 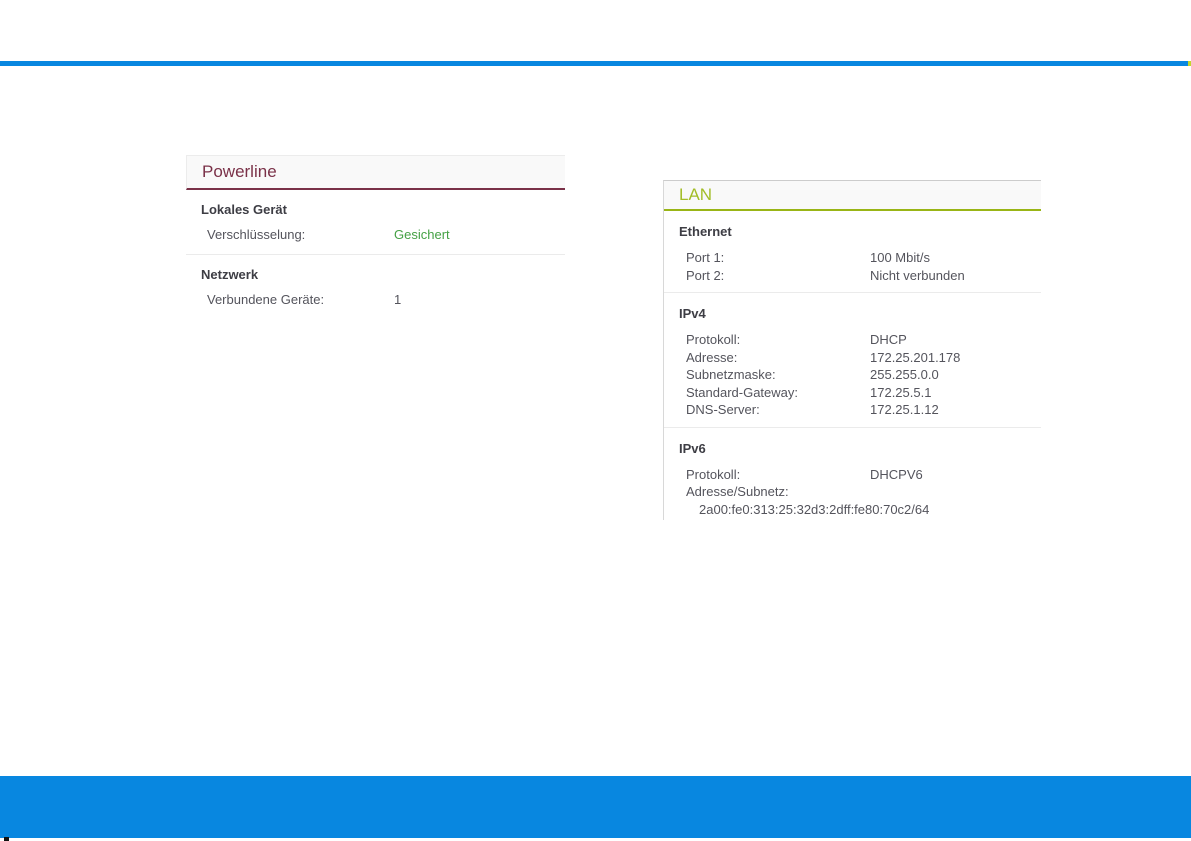 I want to click on info-row: Protokoll: DHCP, so click(x=852, y=340).